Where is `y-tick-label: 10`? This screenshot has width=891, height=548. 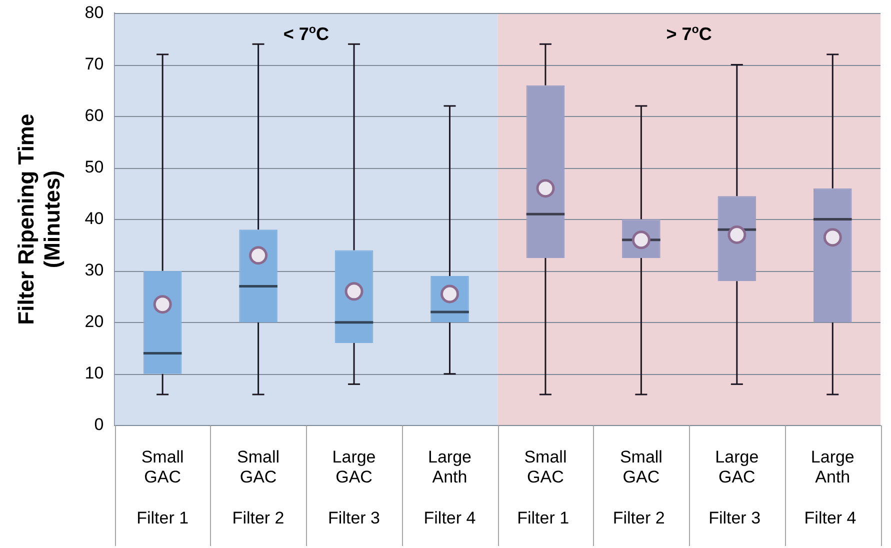
y-tick-label: 10 is located at coordinates (94, 373).